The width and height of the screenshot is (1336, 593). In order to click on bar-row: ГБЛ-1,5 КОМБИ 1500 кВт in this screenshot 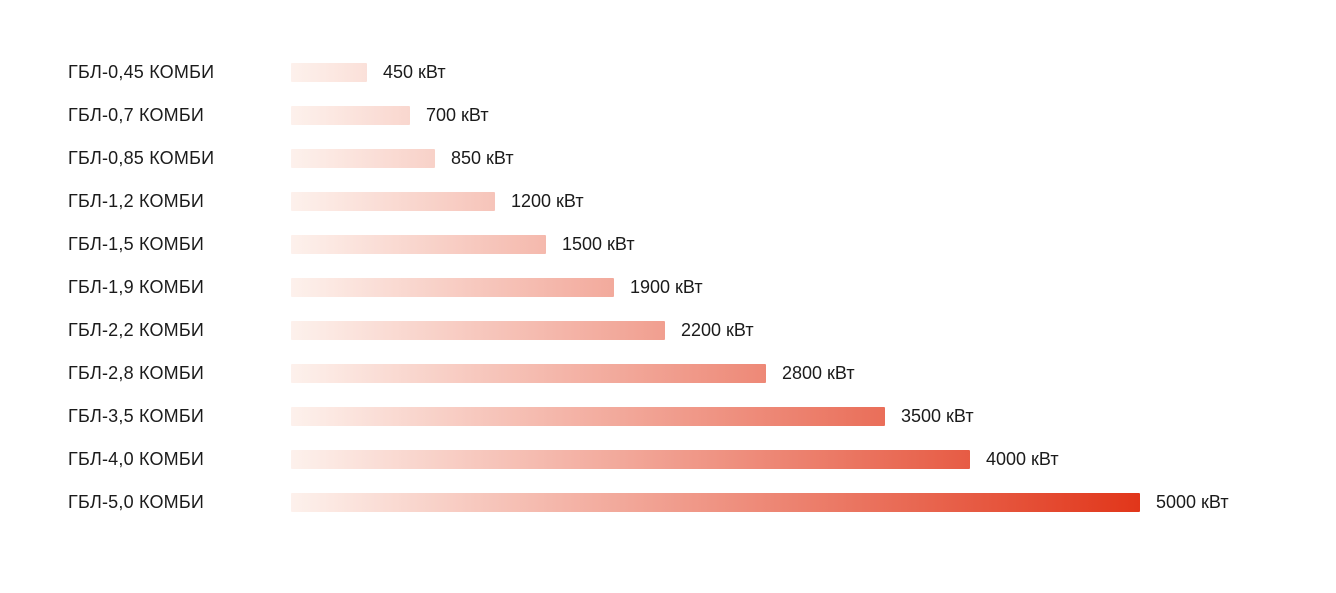, I will do `click(648, 244)`.